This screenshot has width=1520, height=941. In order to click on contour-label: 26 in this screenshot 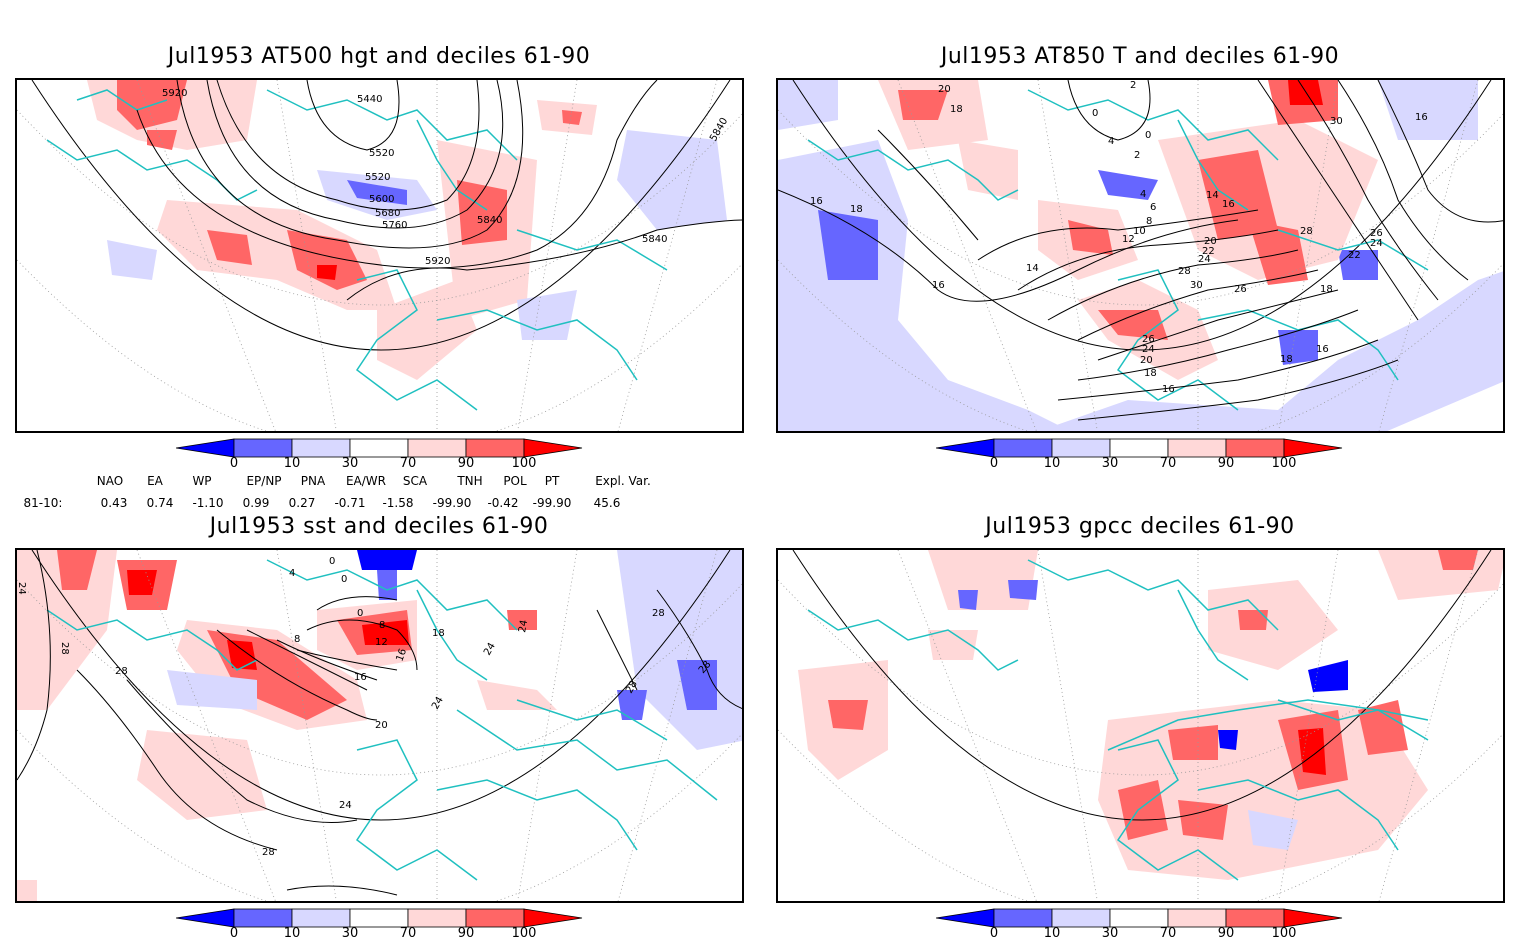, I will do `click(1376, 233)`.